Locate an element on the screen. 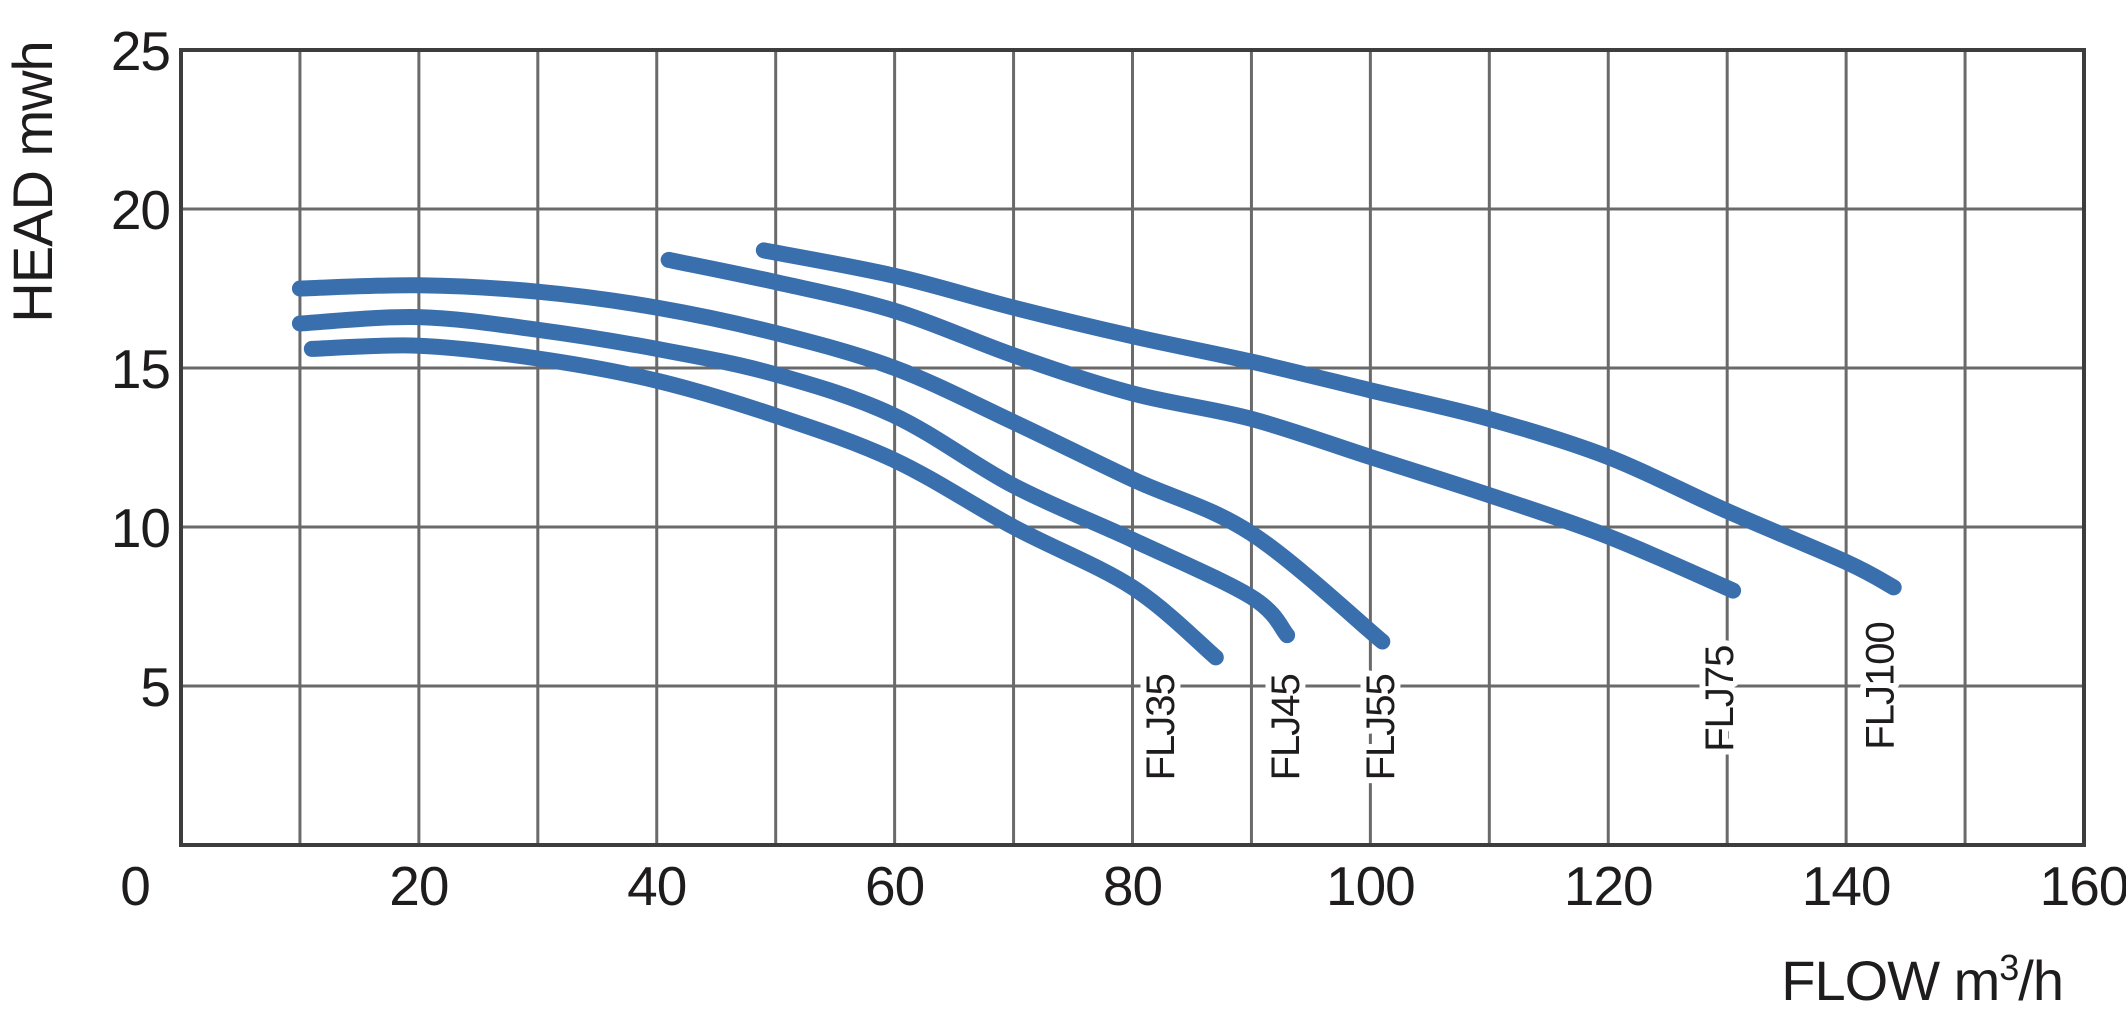 Image resolution: width=2126 pixels, height=1012 pixels. y-axis-title: HEAD mwh is located at coordinates (32, 181).